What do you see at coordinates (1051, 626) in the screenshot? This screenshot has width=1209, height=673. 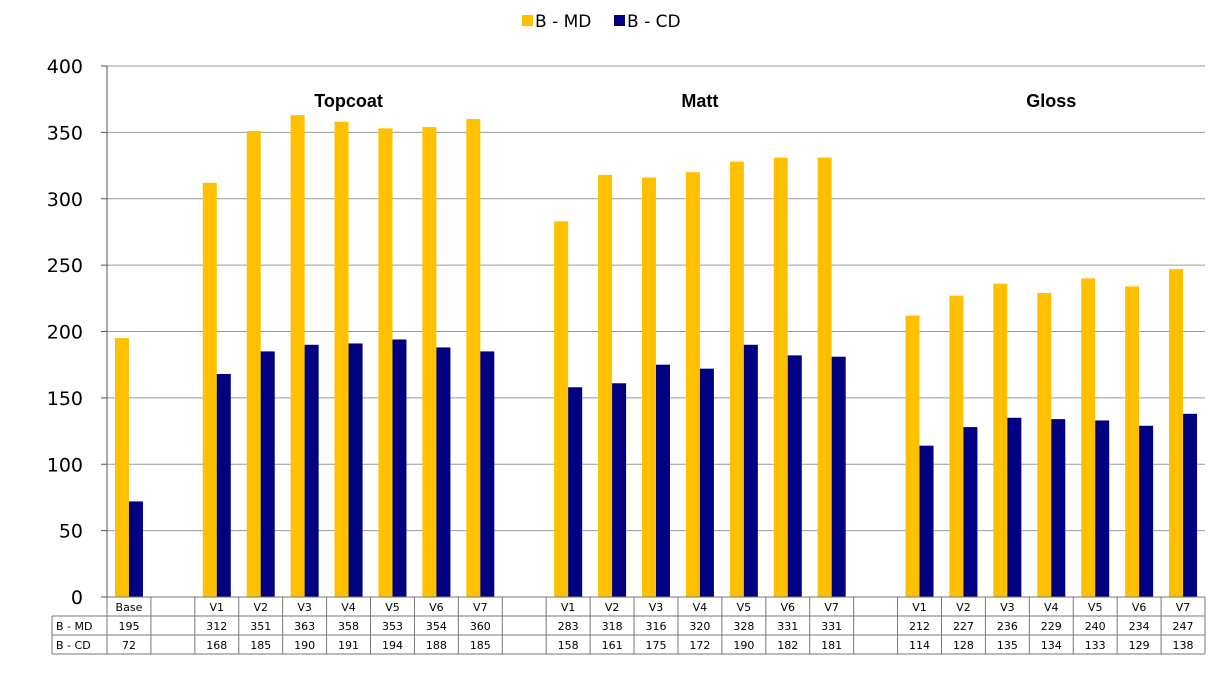 I see `table-value-cell: 229` at bounding box center [1051, 626].